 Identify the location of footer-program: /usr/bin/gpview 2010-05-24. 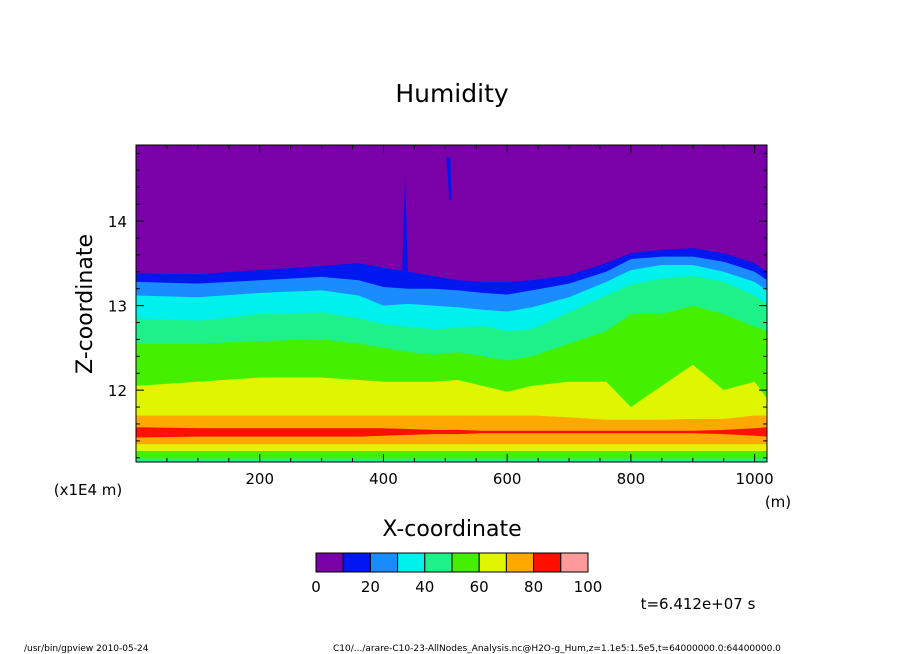
(86, 649).